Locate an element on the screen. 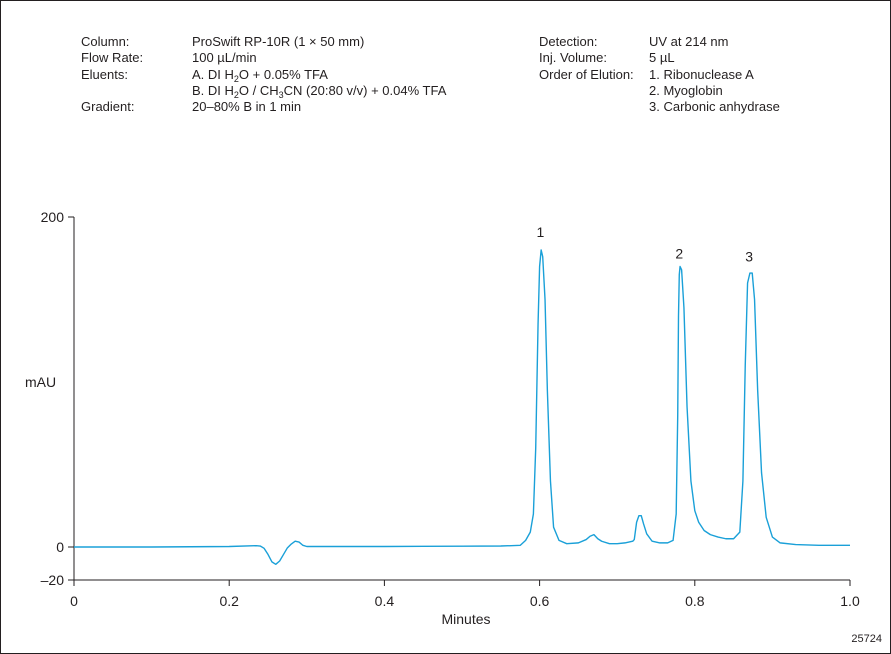  left-condition-value: ProSwift RP-10R (1 × 50 mm) is located at coordinates (278, 41).